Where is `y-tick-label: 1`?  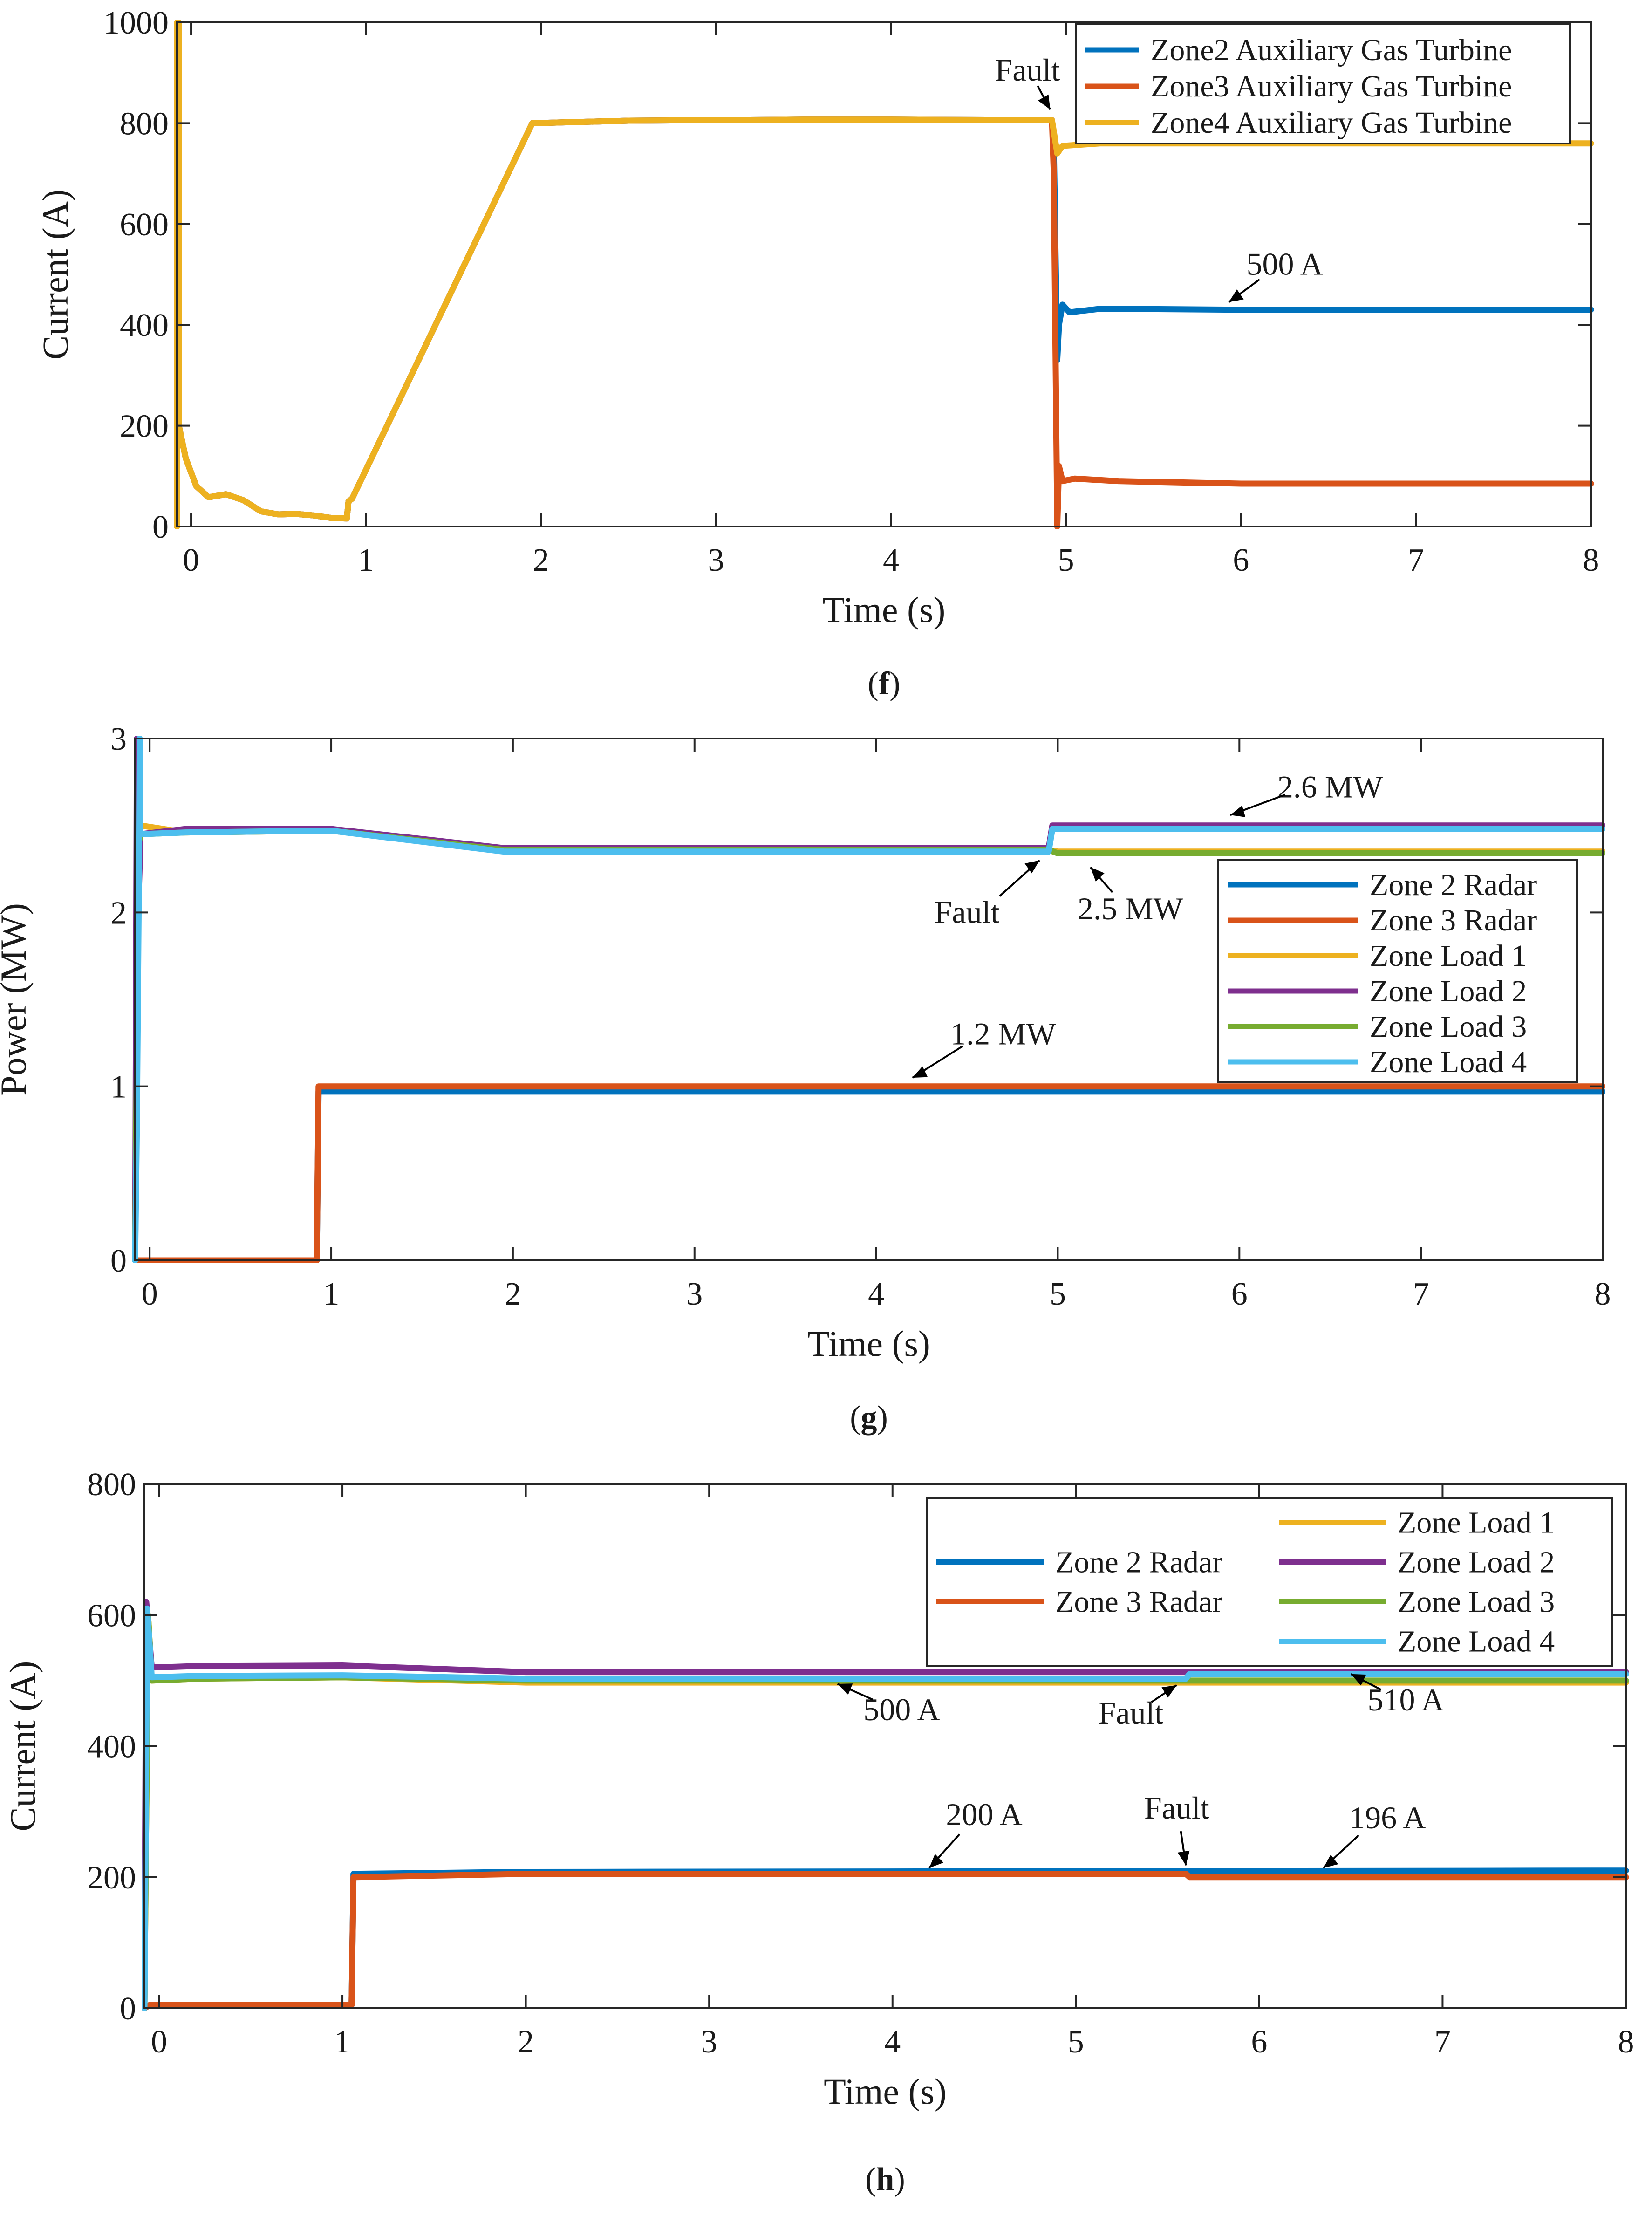
y-tick-label: 1 is located at coordinates (118, 1087).